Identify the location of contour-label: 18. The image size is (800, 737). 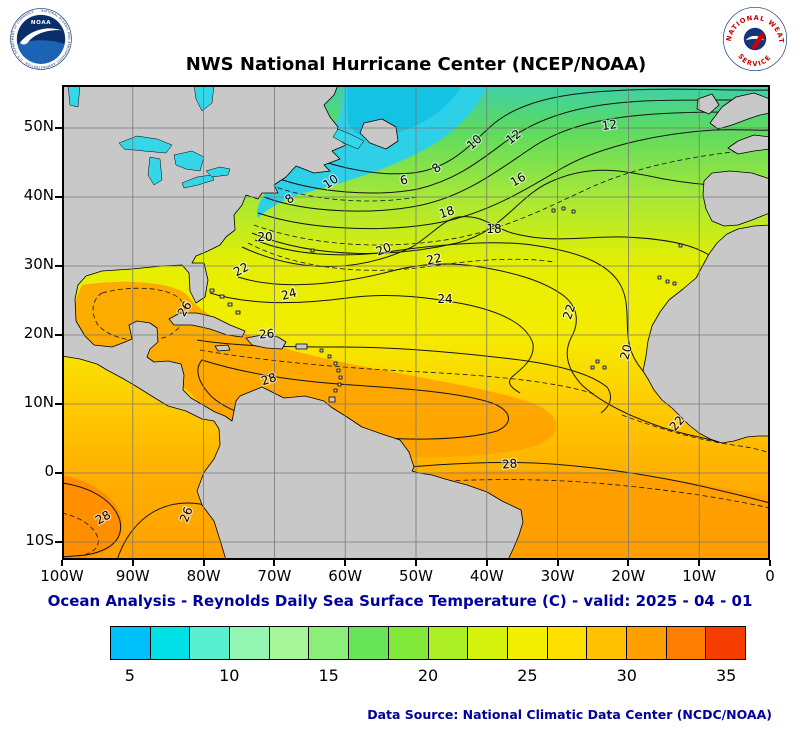
(493, 229).